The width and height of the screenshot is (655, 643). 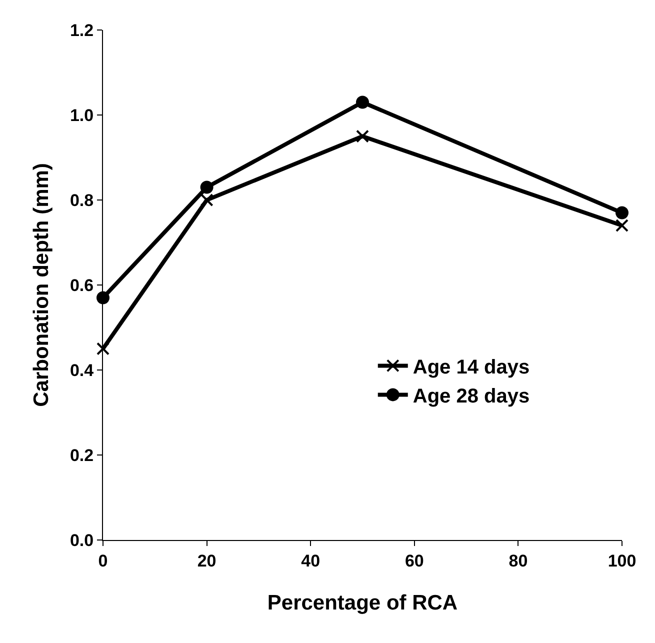 What do you see at coordinates (42, 285) in the screenshot?
I see `y-axis-title: Carbonation depth (mm)` at bounding box center [42, 285].